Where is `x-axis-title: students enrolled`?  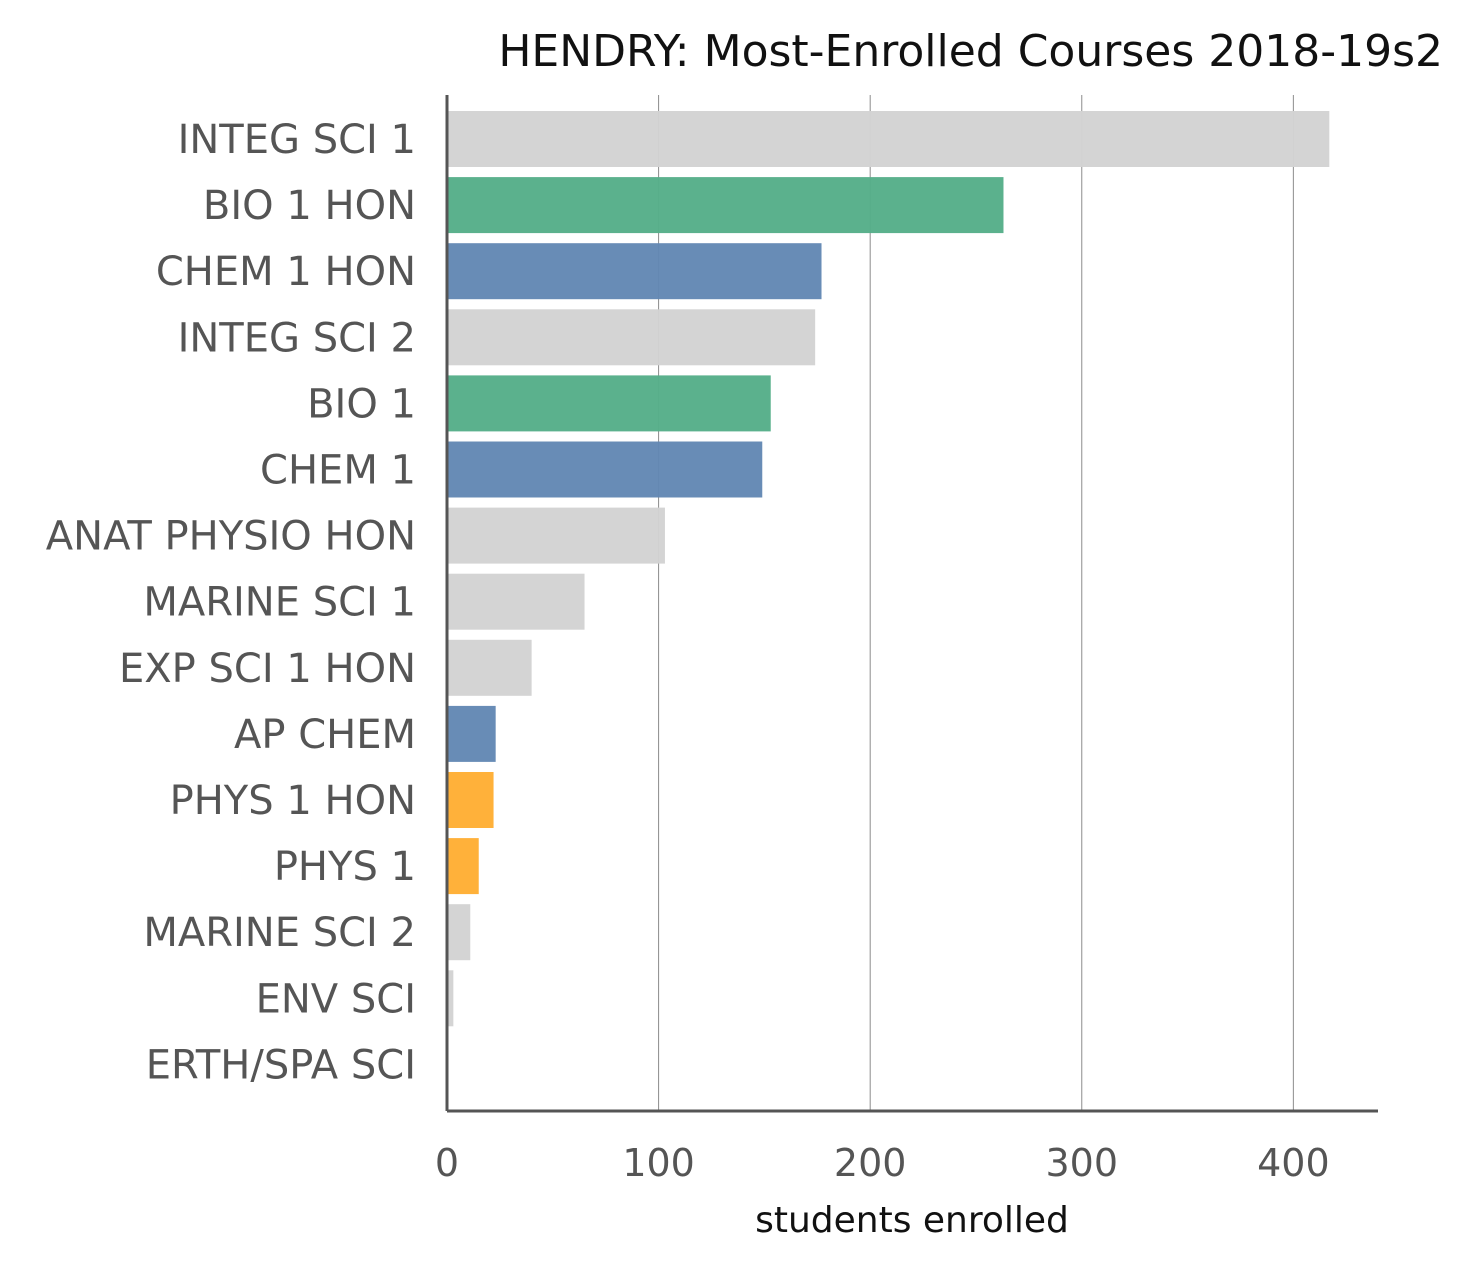
x-axis-title: students enrolled is located at coordinates (912, 1220).